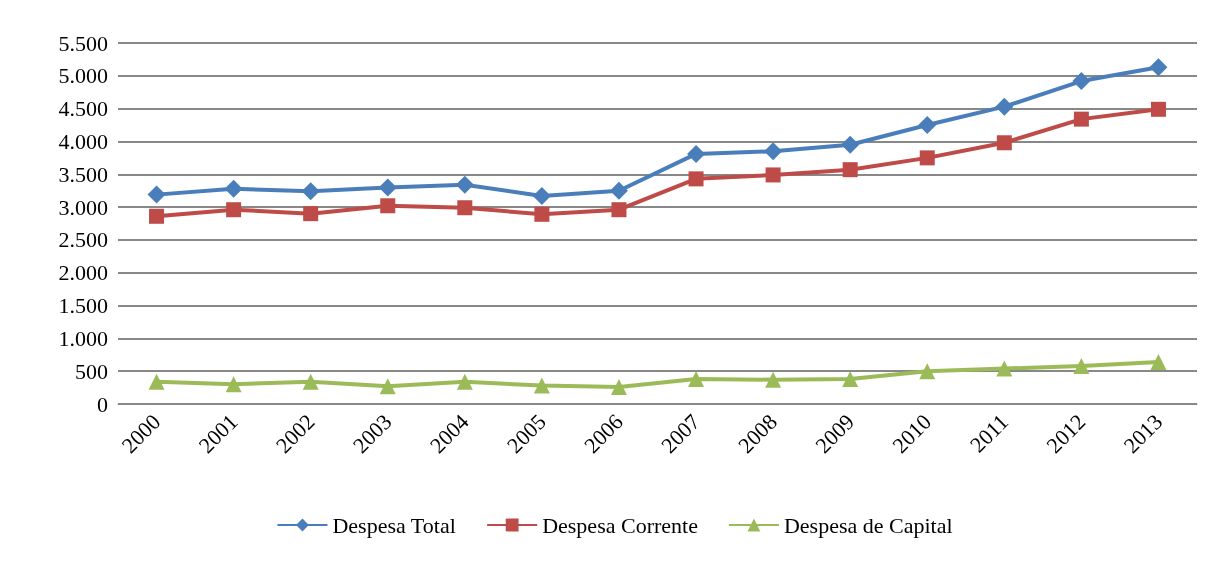 The height and width of the screenshot is (561, 1229). What do you see at coordinates (83, 174) in the screenshot?
I see `y-tick-label: 3.500` at bounding box center [83, 174].